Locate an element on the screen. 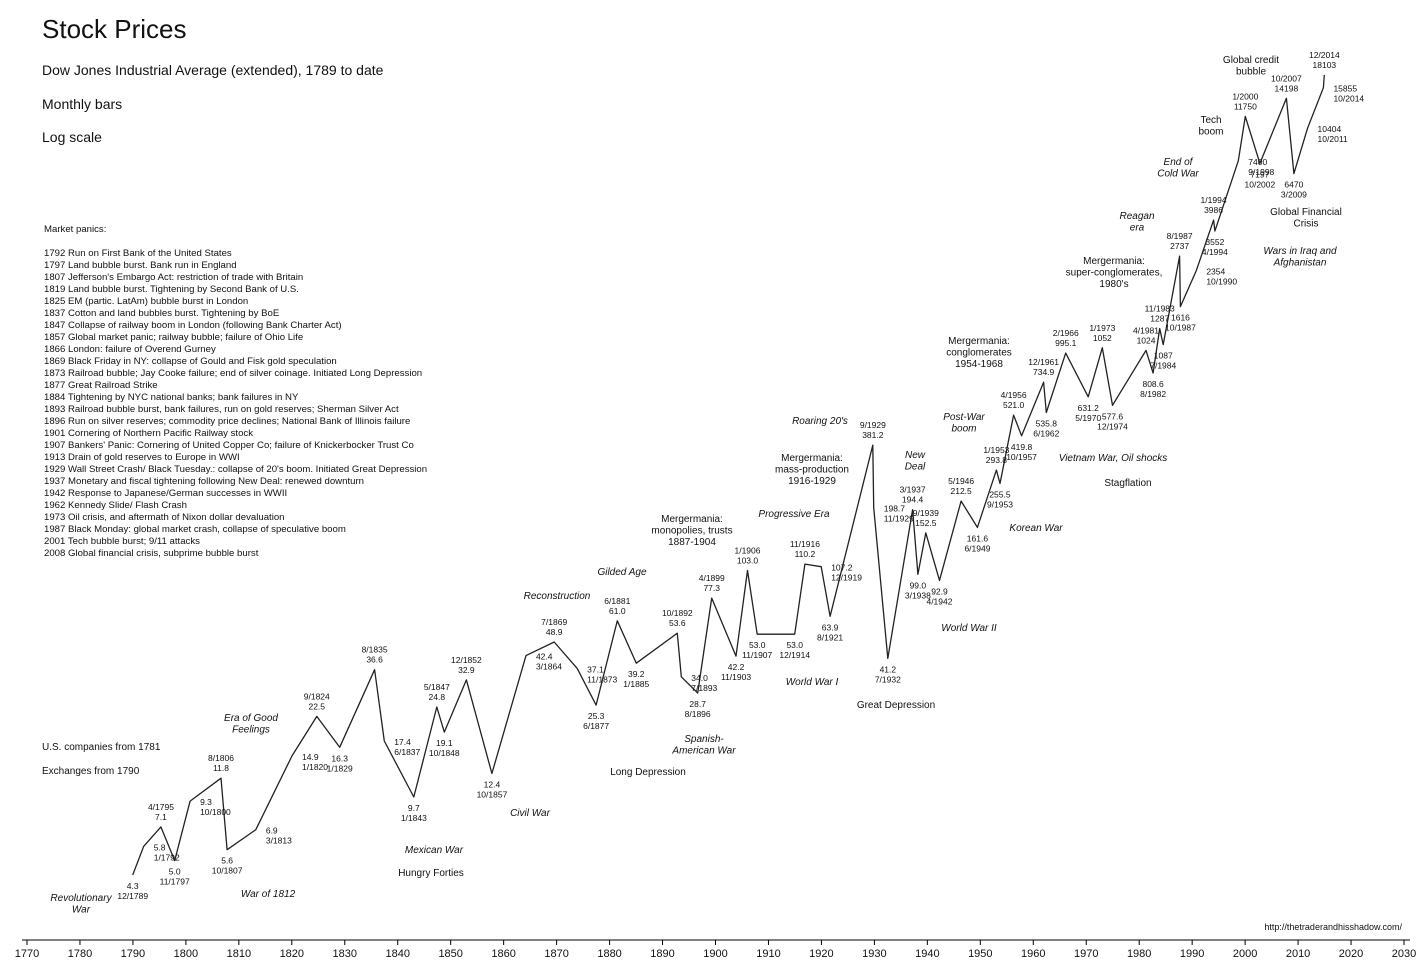  date-label: 1/1829 is located at coordinates (340, 768).